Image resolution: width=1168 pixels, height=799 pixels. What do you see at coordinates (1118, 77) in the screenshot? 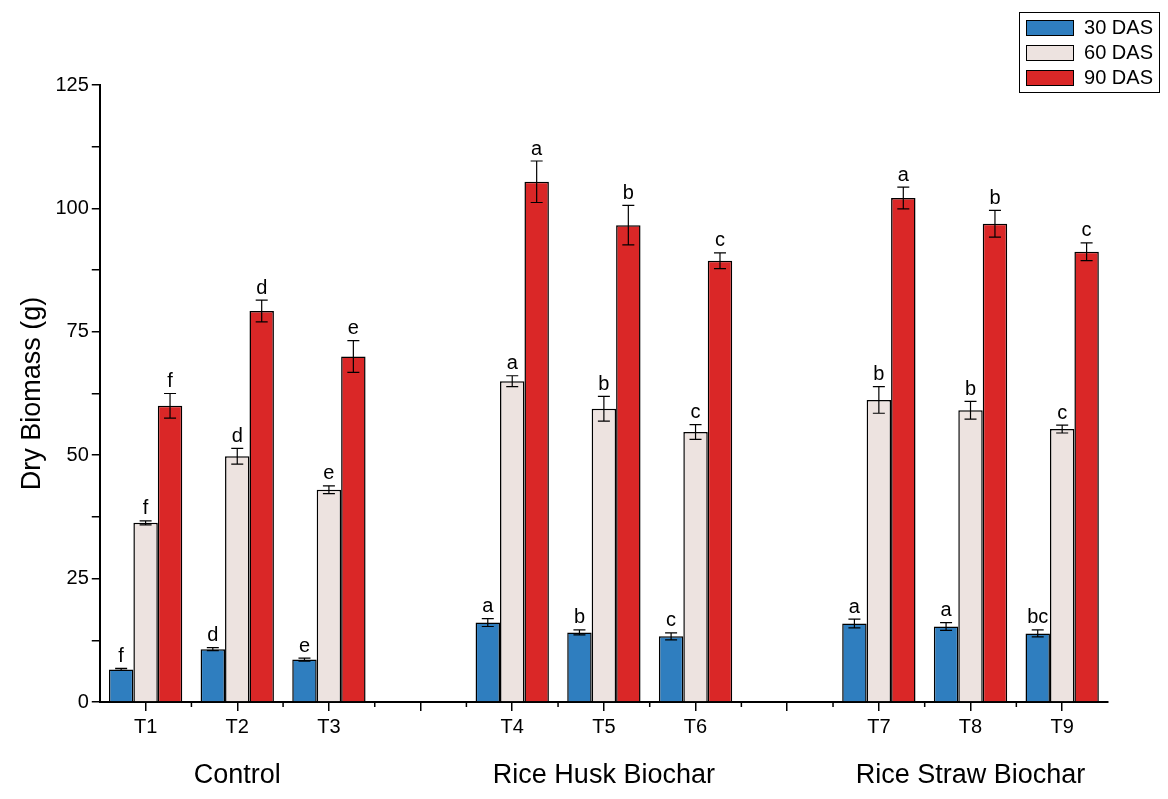
I see `legend-label: 90 DAS` at bounding box center [1118, 77].